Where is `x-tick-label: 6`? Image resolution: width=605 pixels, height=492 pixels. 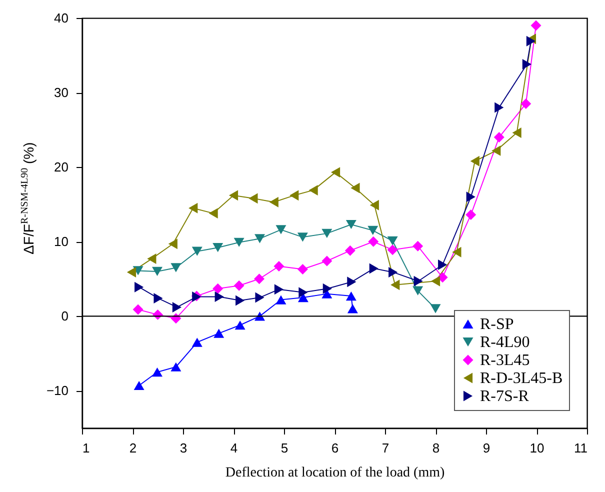
x-tick-label: 6 is located at coordinates (335, 448).